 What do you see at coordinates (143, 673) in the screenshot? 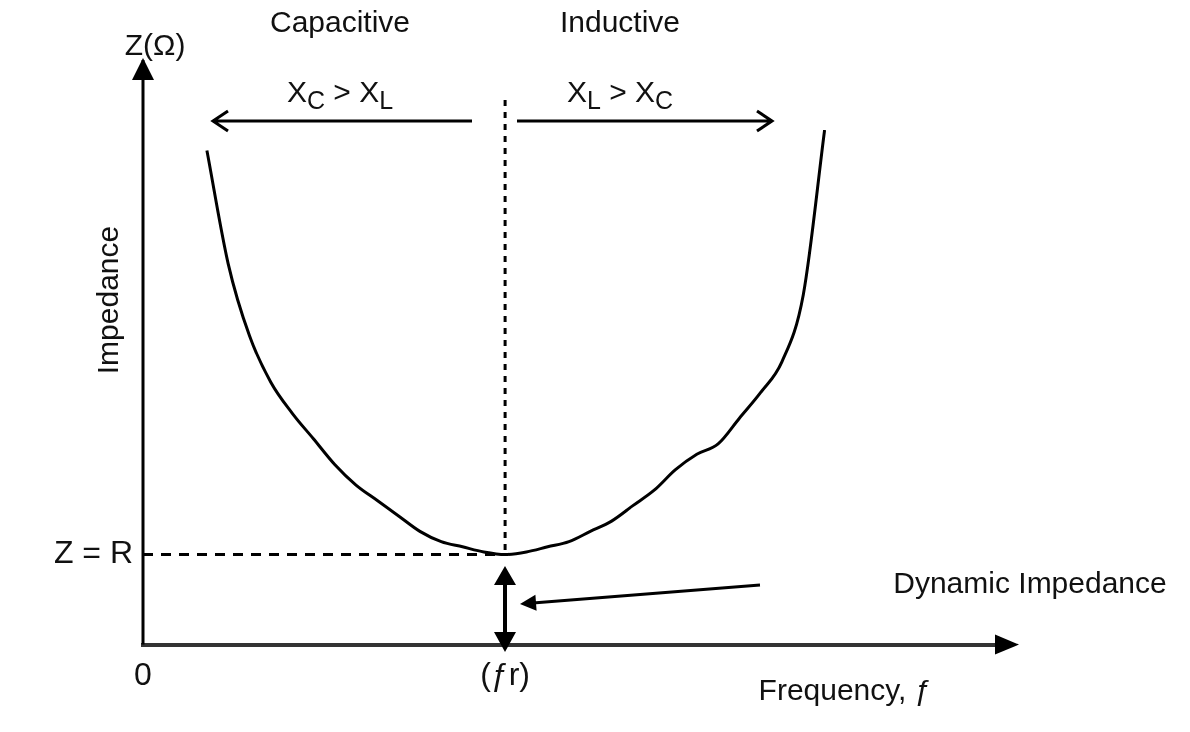
I see `x-tick-label: 0` at bounding box center [143, 673].